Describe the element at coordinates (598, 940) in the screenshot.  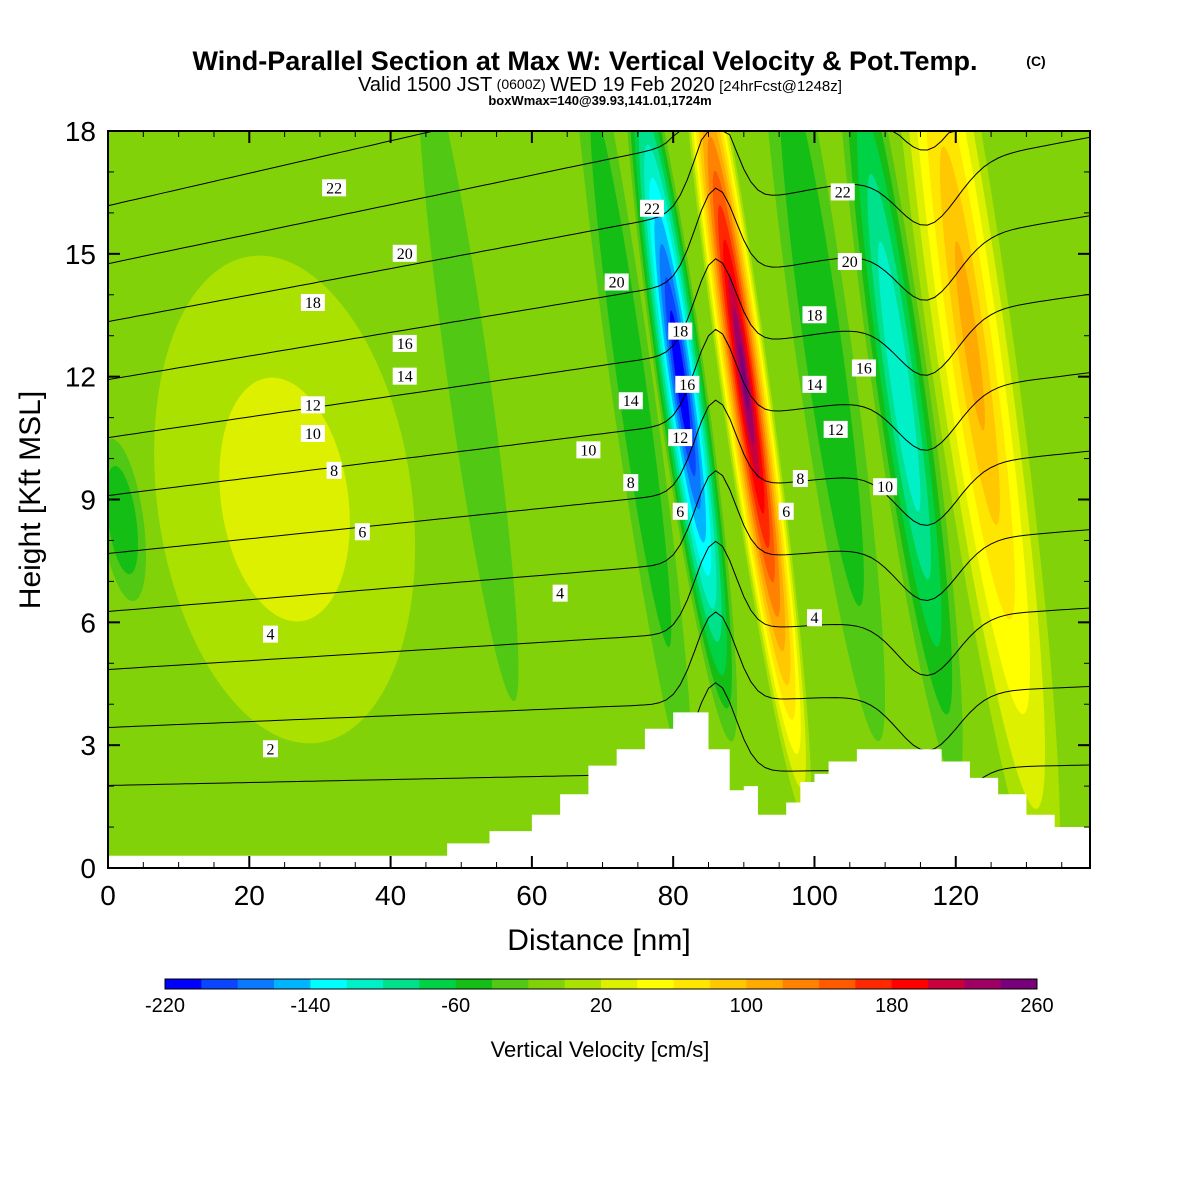
I see `x-axis-label: Distance [nm]` at that location.